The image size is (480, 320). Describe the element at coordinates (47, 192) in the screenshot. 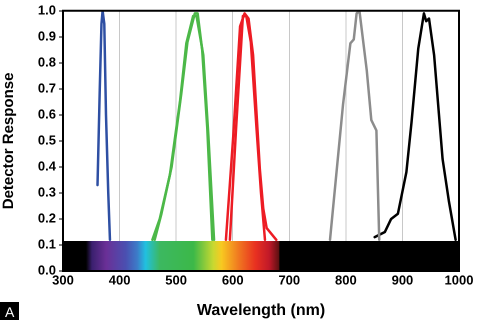

I see `y-tick-label: 0.3` at that location.